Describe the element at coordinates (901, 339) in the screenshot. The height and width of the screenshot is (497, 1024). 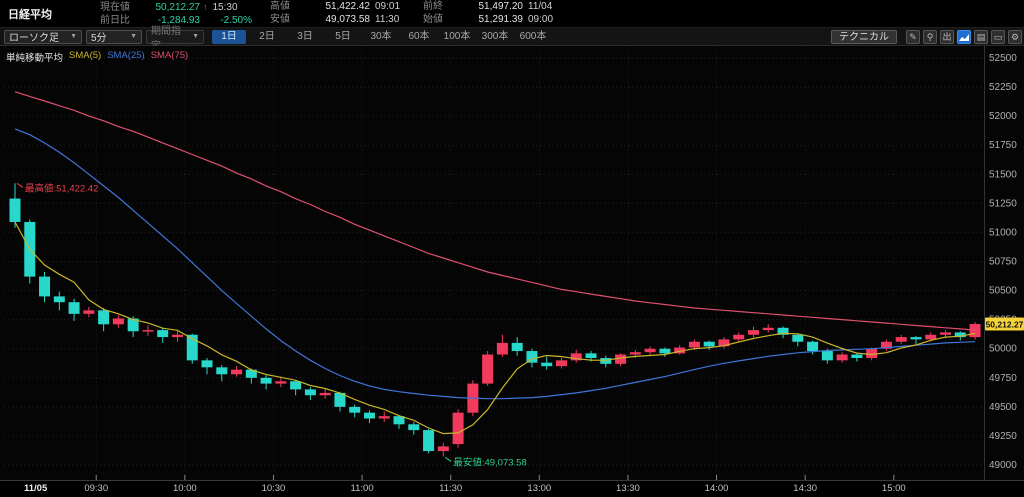
I see `candle-15:00` at that location.